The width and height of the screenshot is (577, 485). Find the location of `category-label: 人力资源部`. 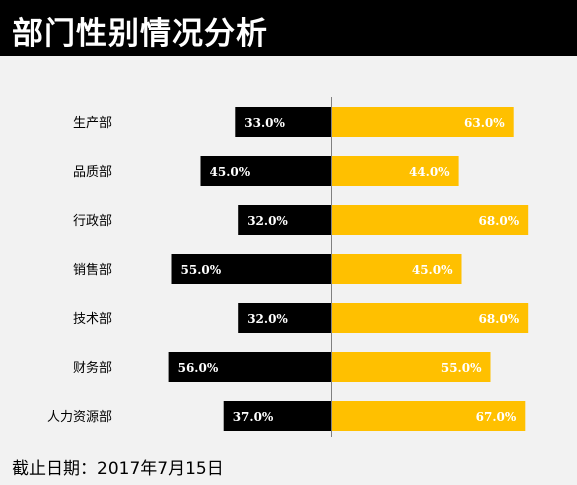

category-label: 人力资源部 is located at coordinates (79, 417).